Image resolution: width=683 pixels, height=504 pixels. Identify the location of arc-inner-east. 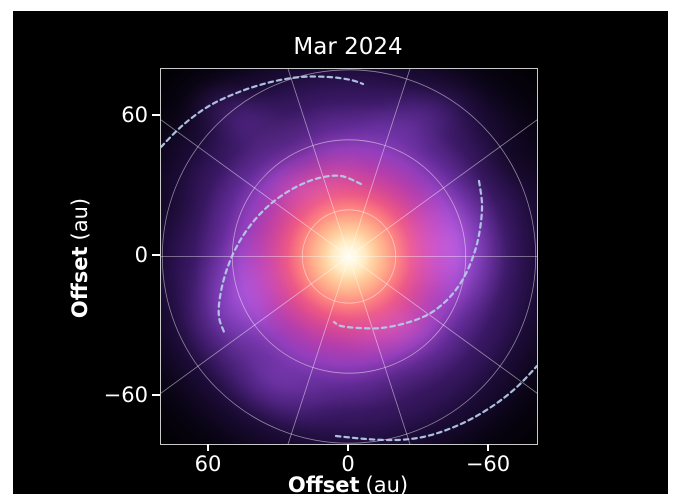
(408, 254).